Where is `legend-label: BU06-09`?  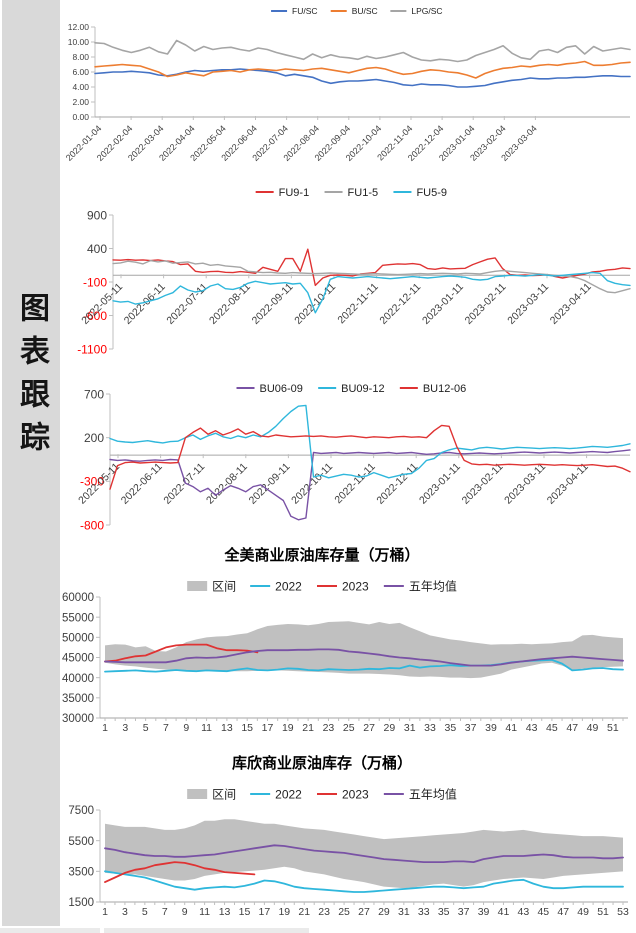 legend-label: BU06-09 is located at coordinates (281, 389).